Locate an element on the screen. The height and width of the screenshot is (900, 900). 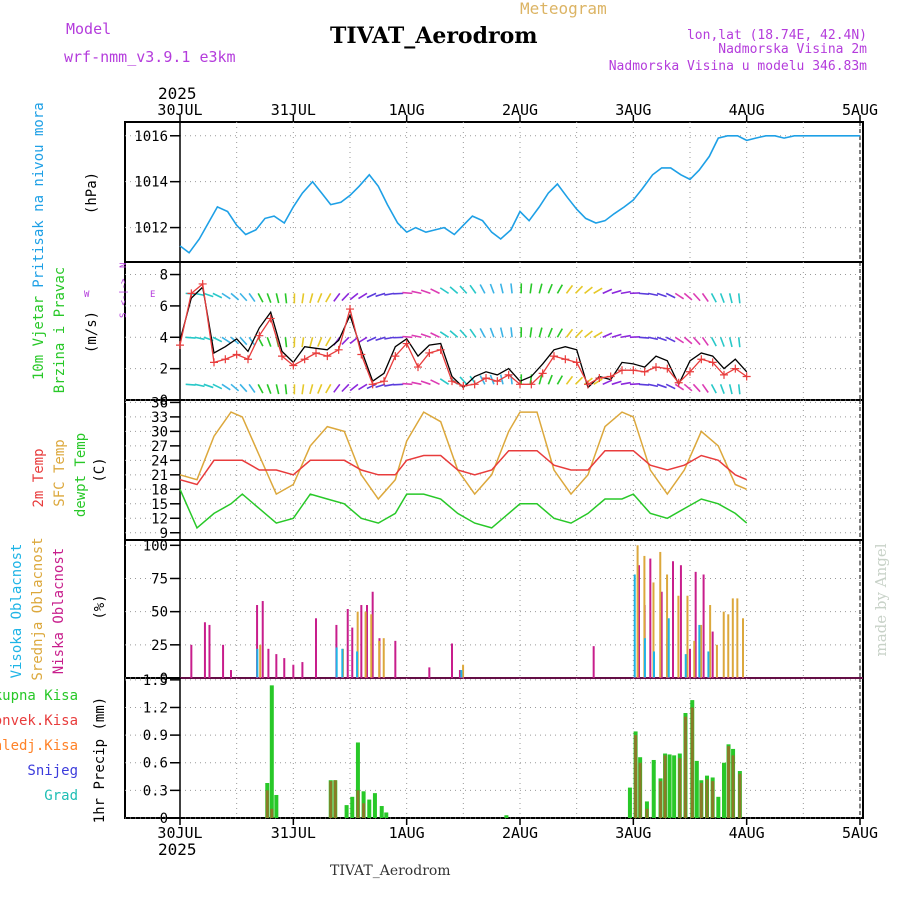
y-tick-label: 0 is located at coordinates (164, 401).